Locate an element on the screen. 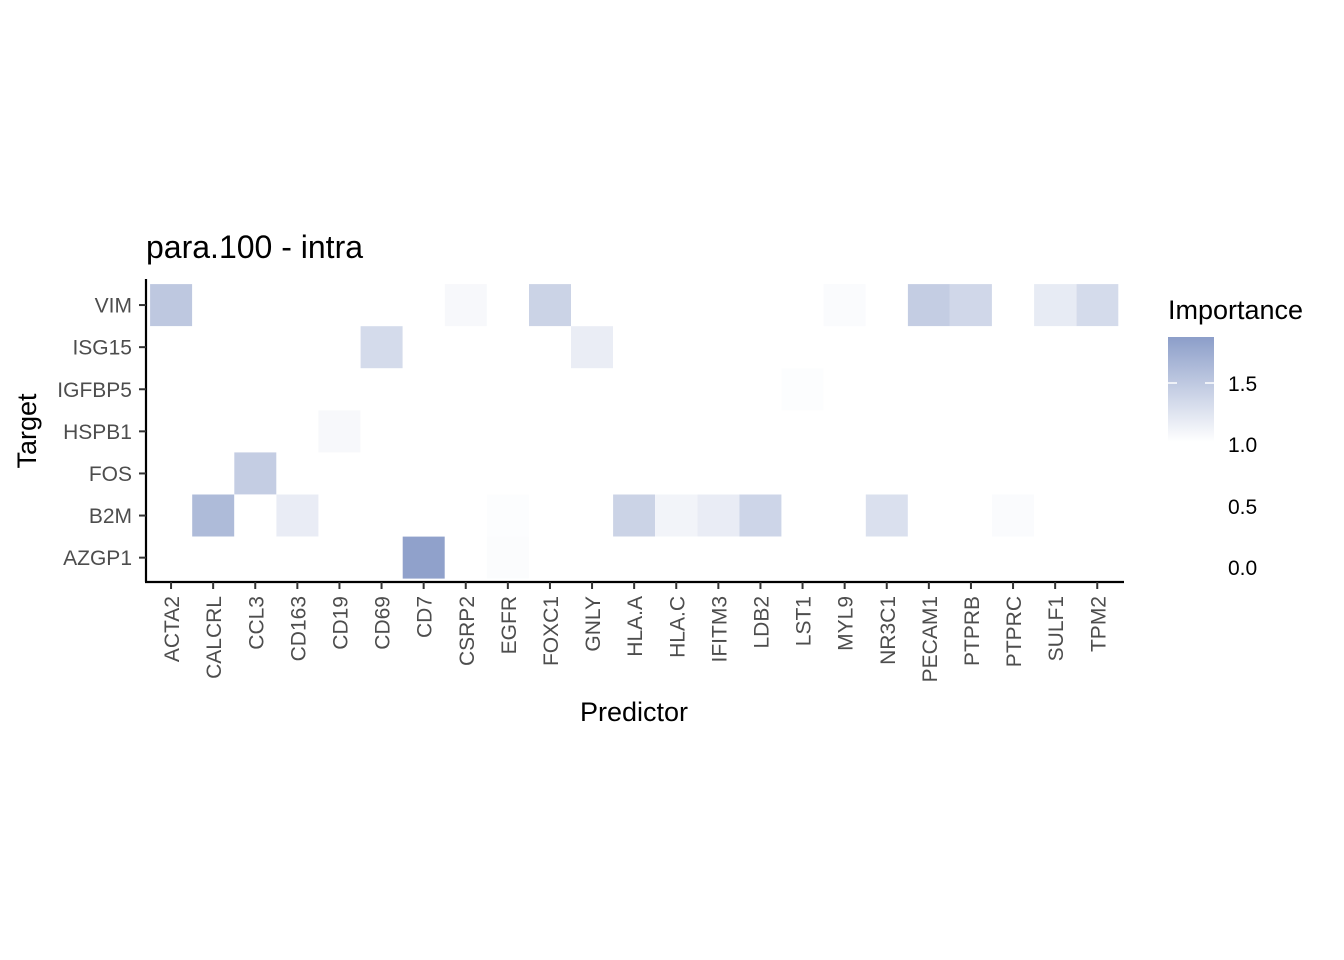 The width and height of the screenshot is (1344, 960). heatmap-cell-b2m-egfr is located at coordinates (507, 515).